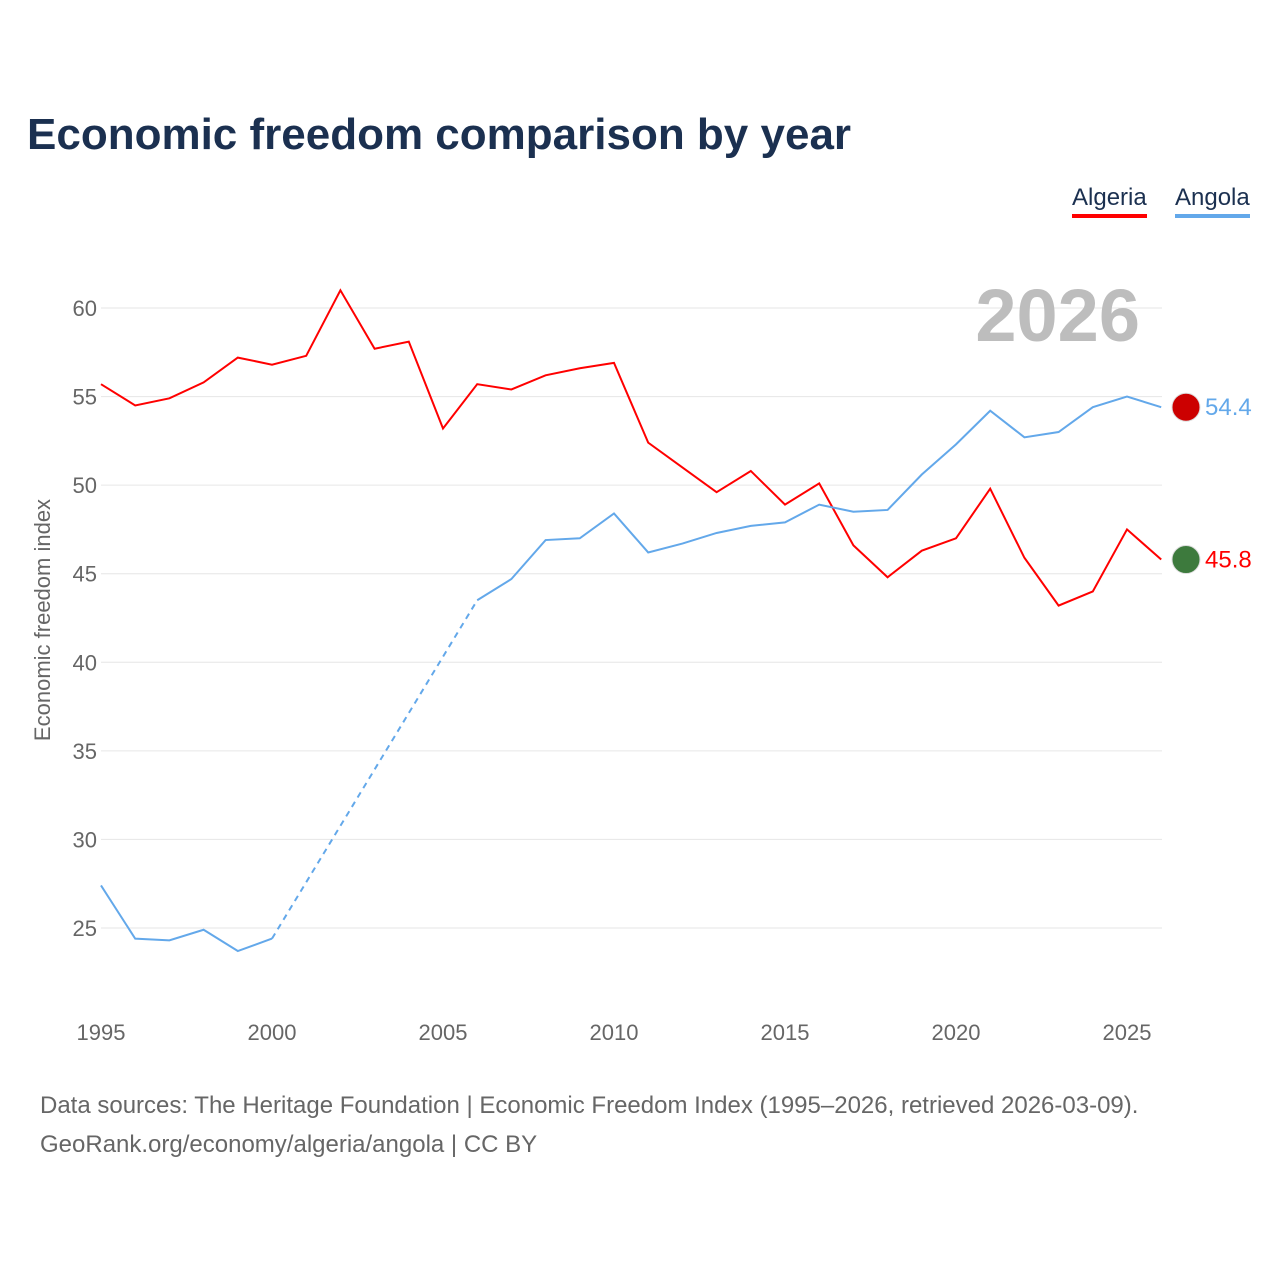 This screenshot has height=1280, width=1280. What do you see at coordinates (85, 662) in the screenshot?
I see `y-tick-label: 40` at bounding box center [85, 662].